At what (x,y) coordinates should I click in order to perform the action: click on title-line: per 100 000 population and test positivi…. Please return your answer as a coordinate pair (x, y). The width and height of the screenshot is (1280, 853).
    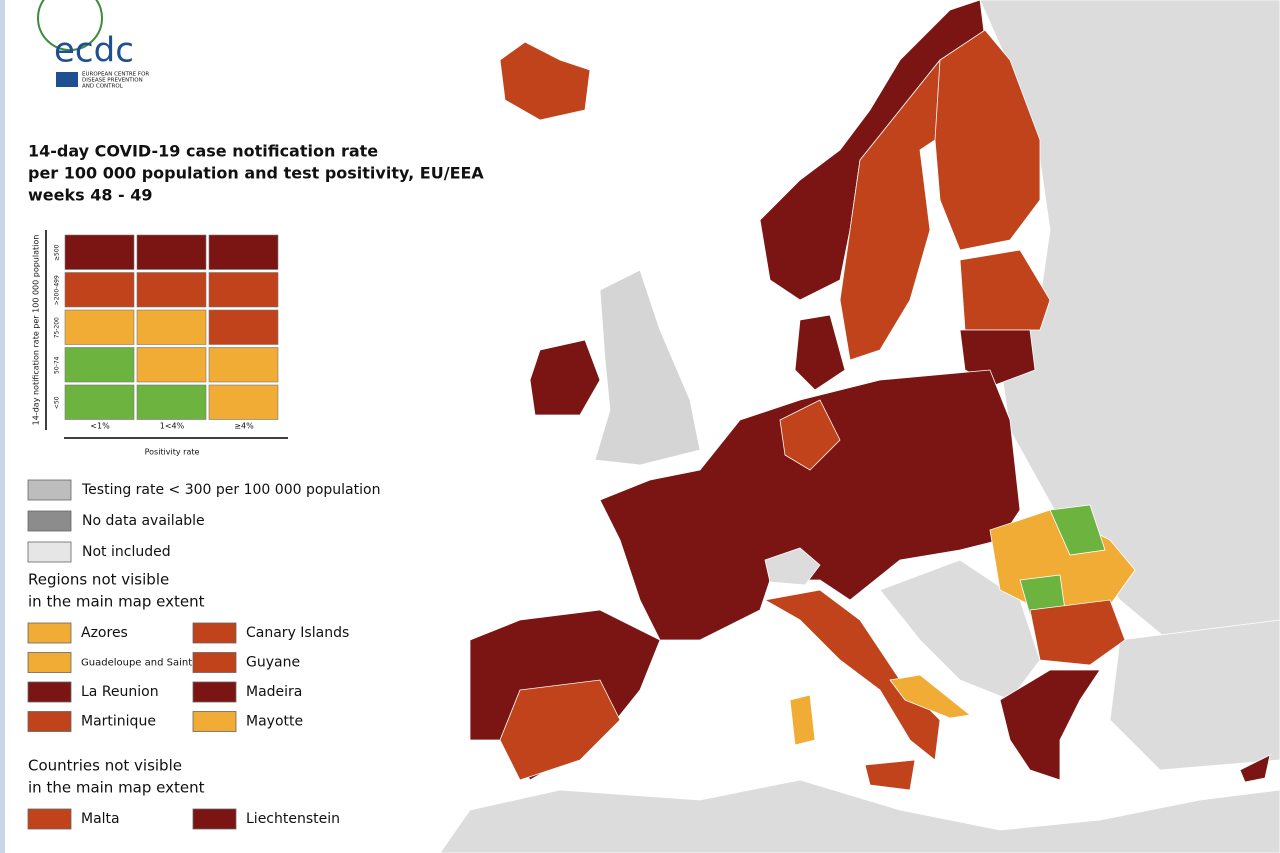
    Looking at the image, I should click on (256, 173).